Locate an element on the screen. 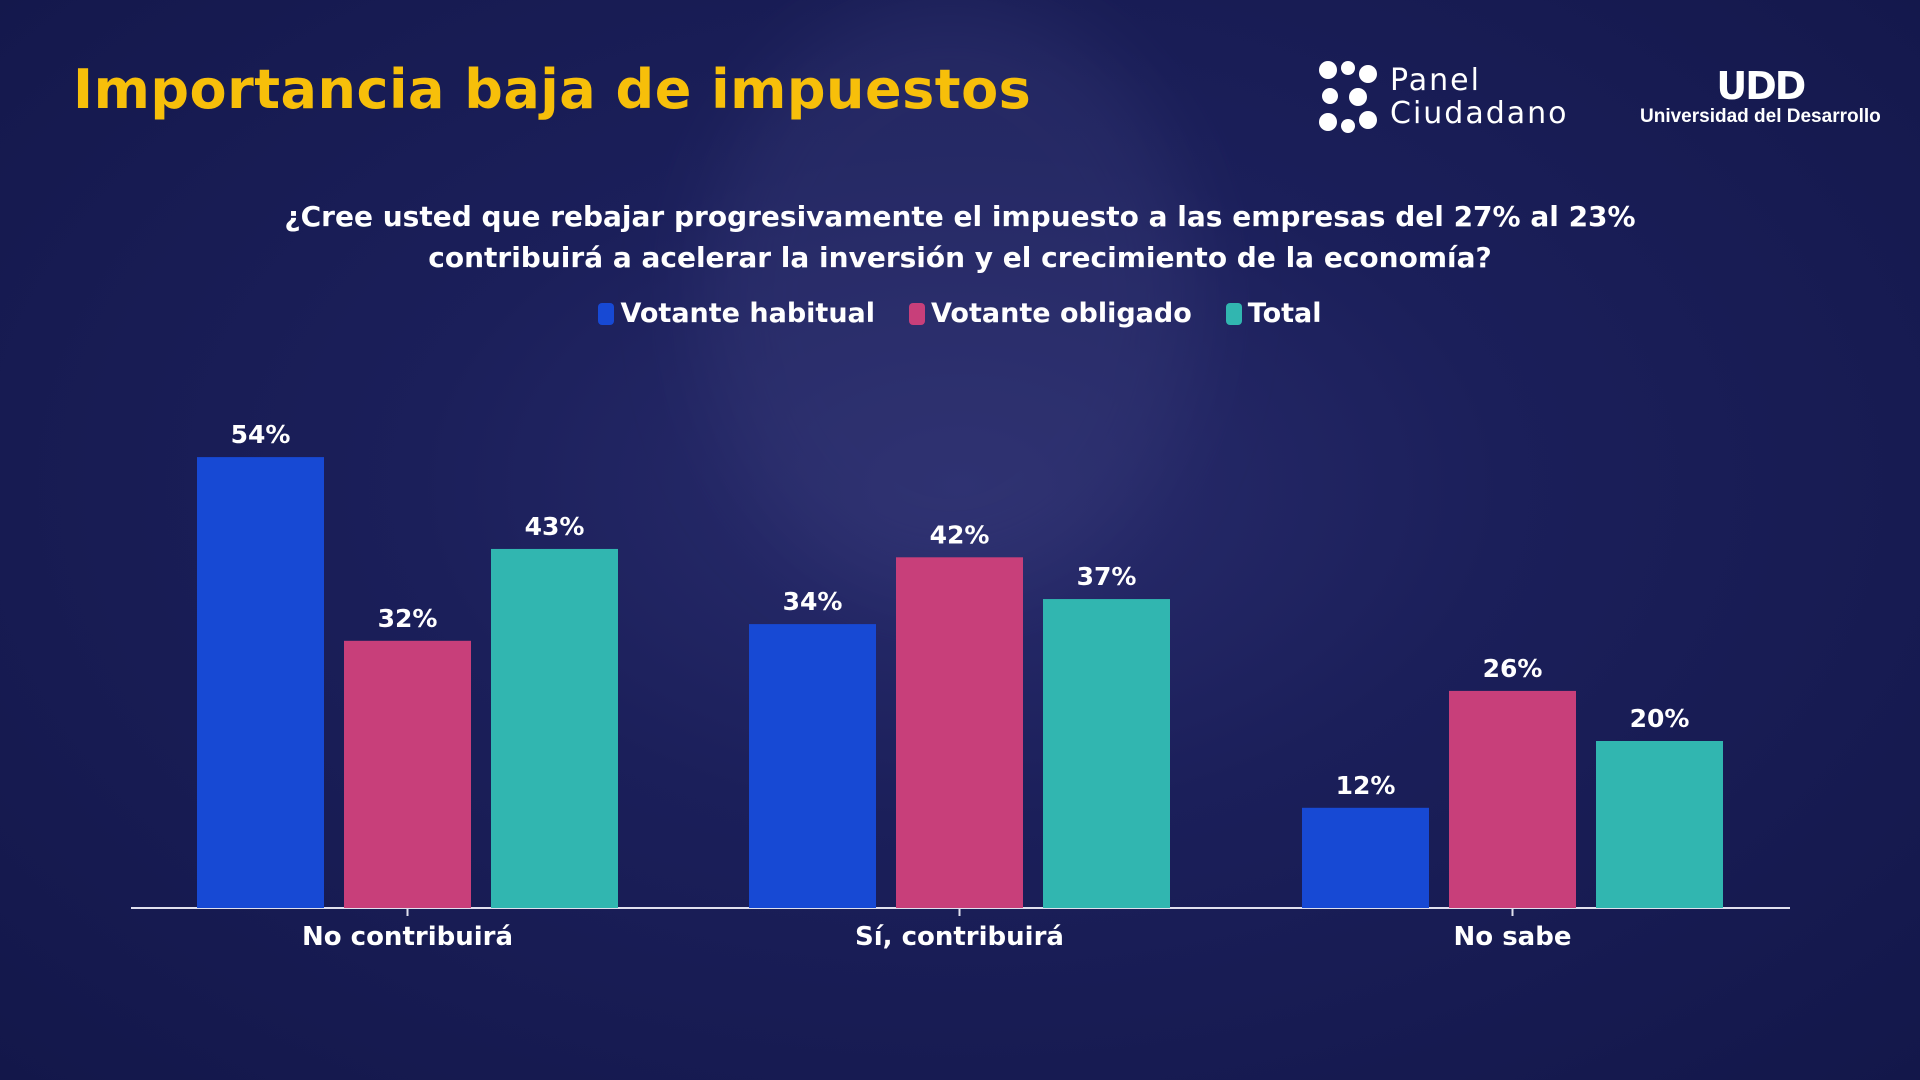 This screenshot has width=1920, height=1080. data-label: 54% is located at coordinates (261, 434).